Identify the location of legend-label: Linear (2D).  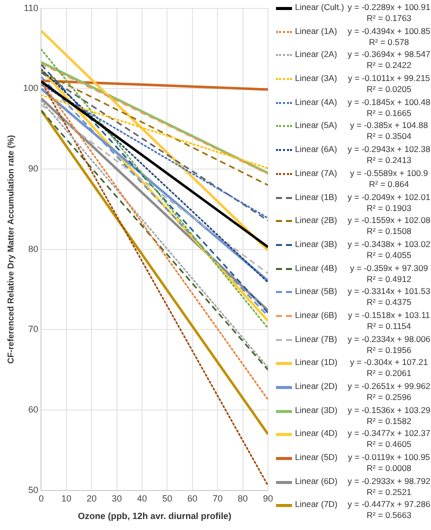
(317, 386).